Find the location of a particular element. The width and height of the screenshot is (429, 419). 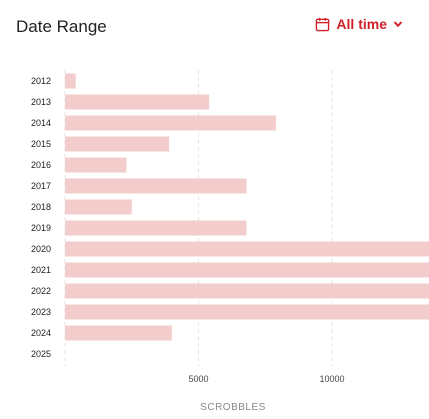

y-tick-label: 2024 is located at coordinates (41, 333).